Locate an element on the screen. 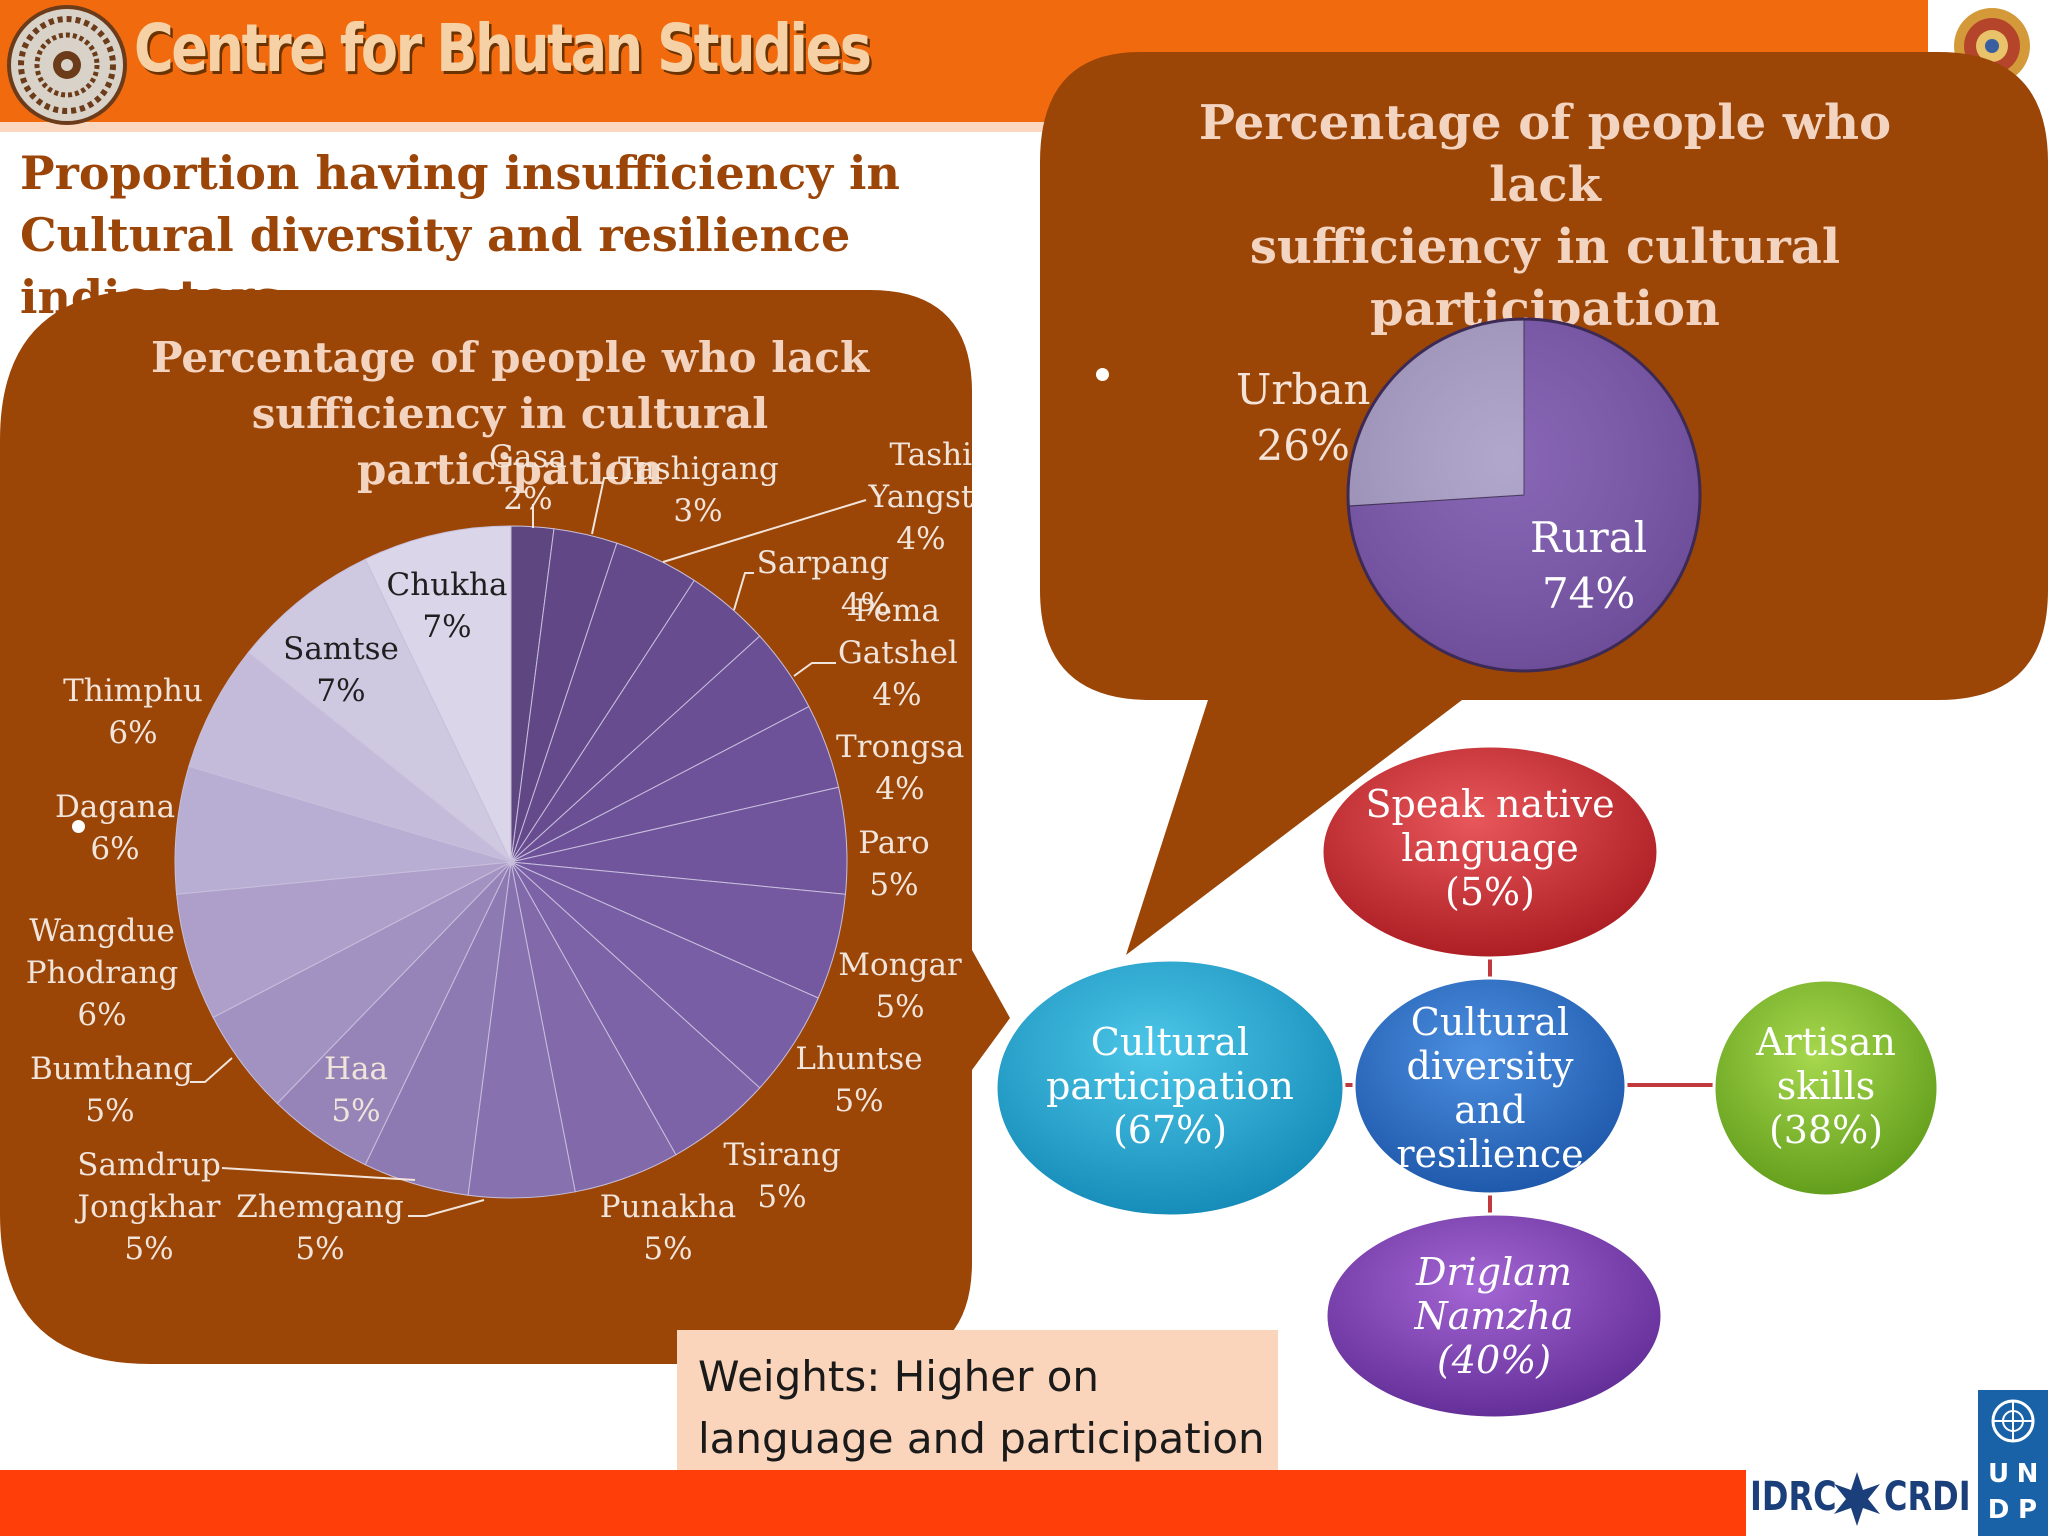 Image resolution: width=2048 pixels, height=1536 pixels. driglam-namzha-text: Driglam Namzha (40%) is located at coordinates (1494, 1316).